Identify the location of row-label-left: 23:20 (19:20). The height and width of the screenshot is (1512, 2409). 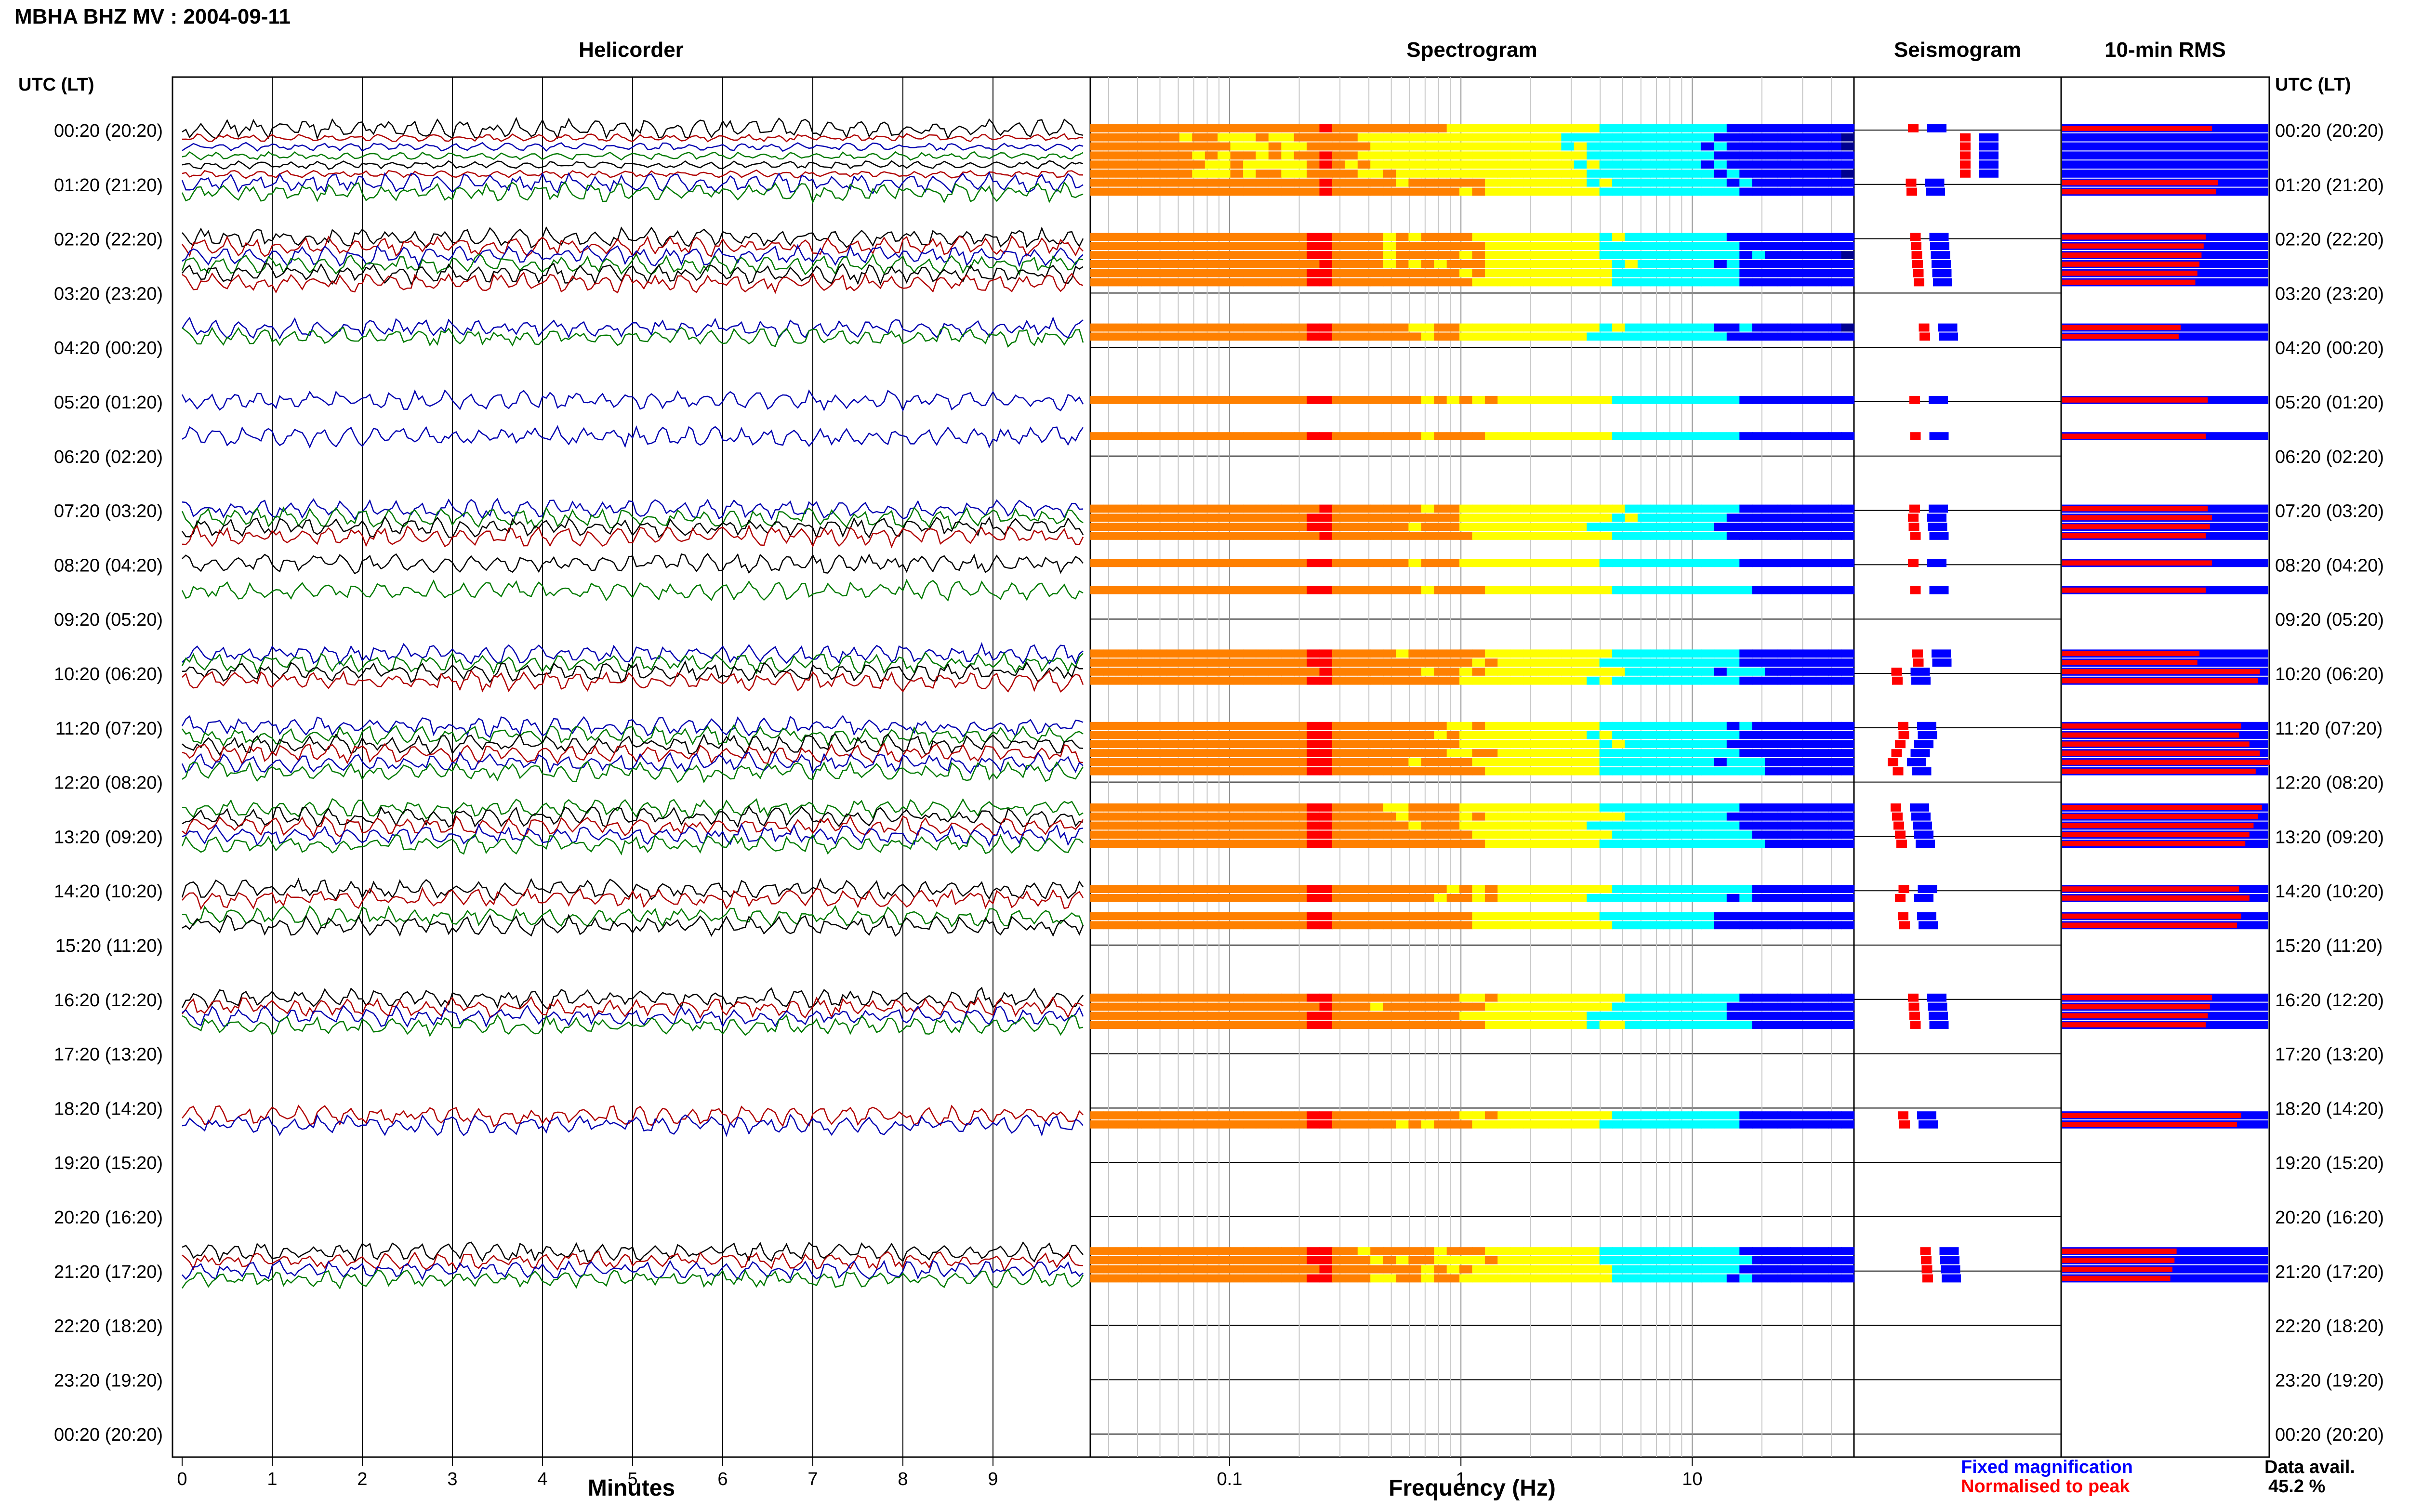
(108, 1380).